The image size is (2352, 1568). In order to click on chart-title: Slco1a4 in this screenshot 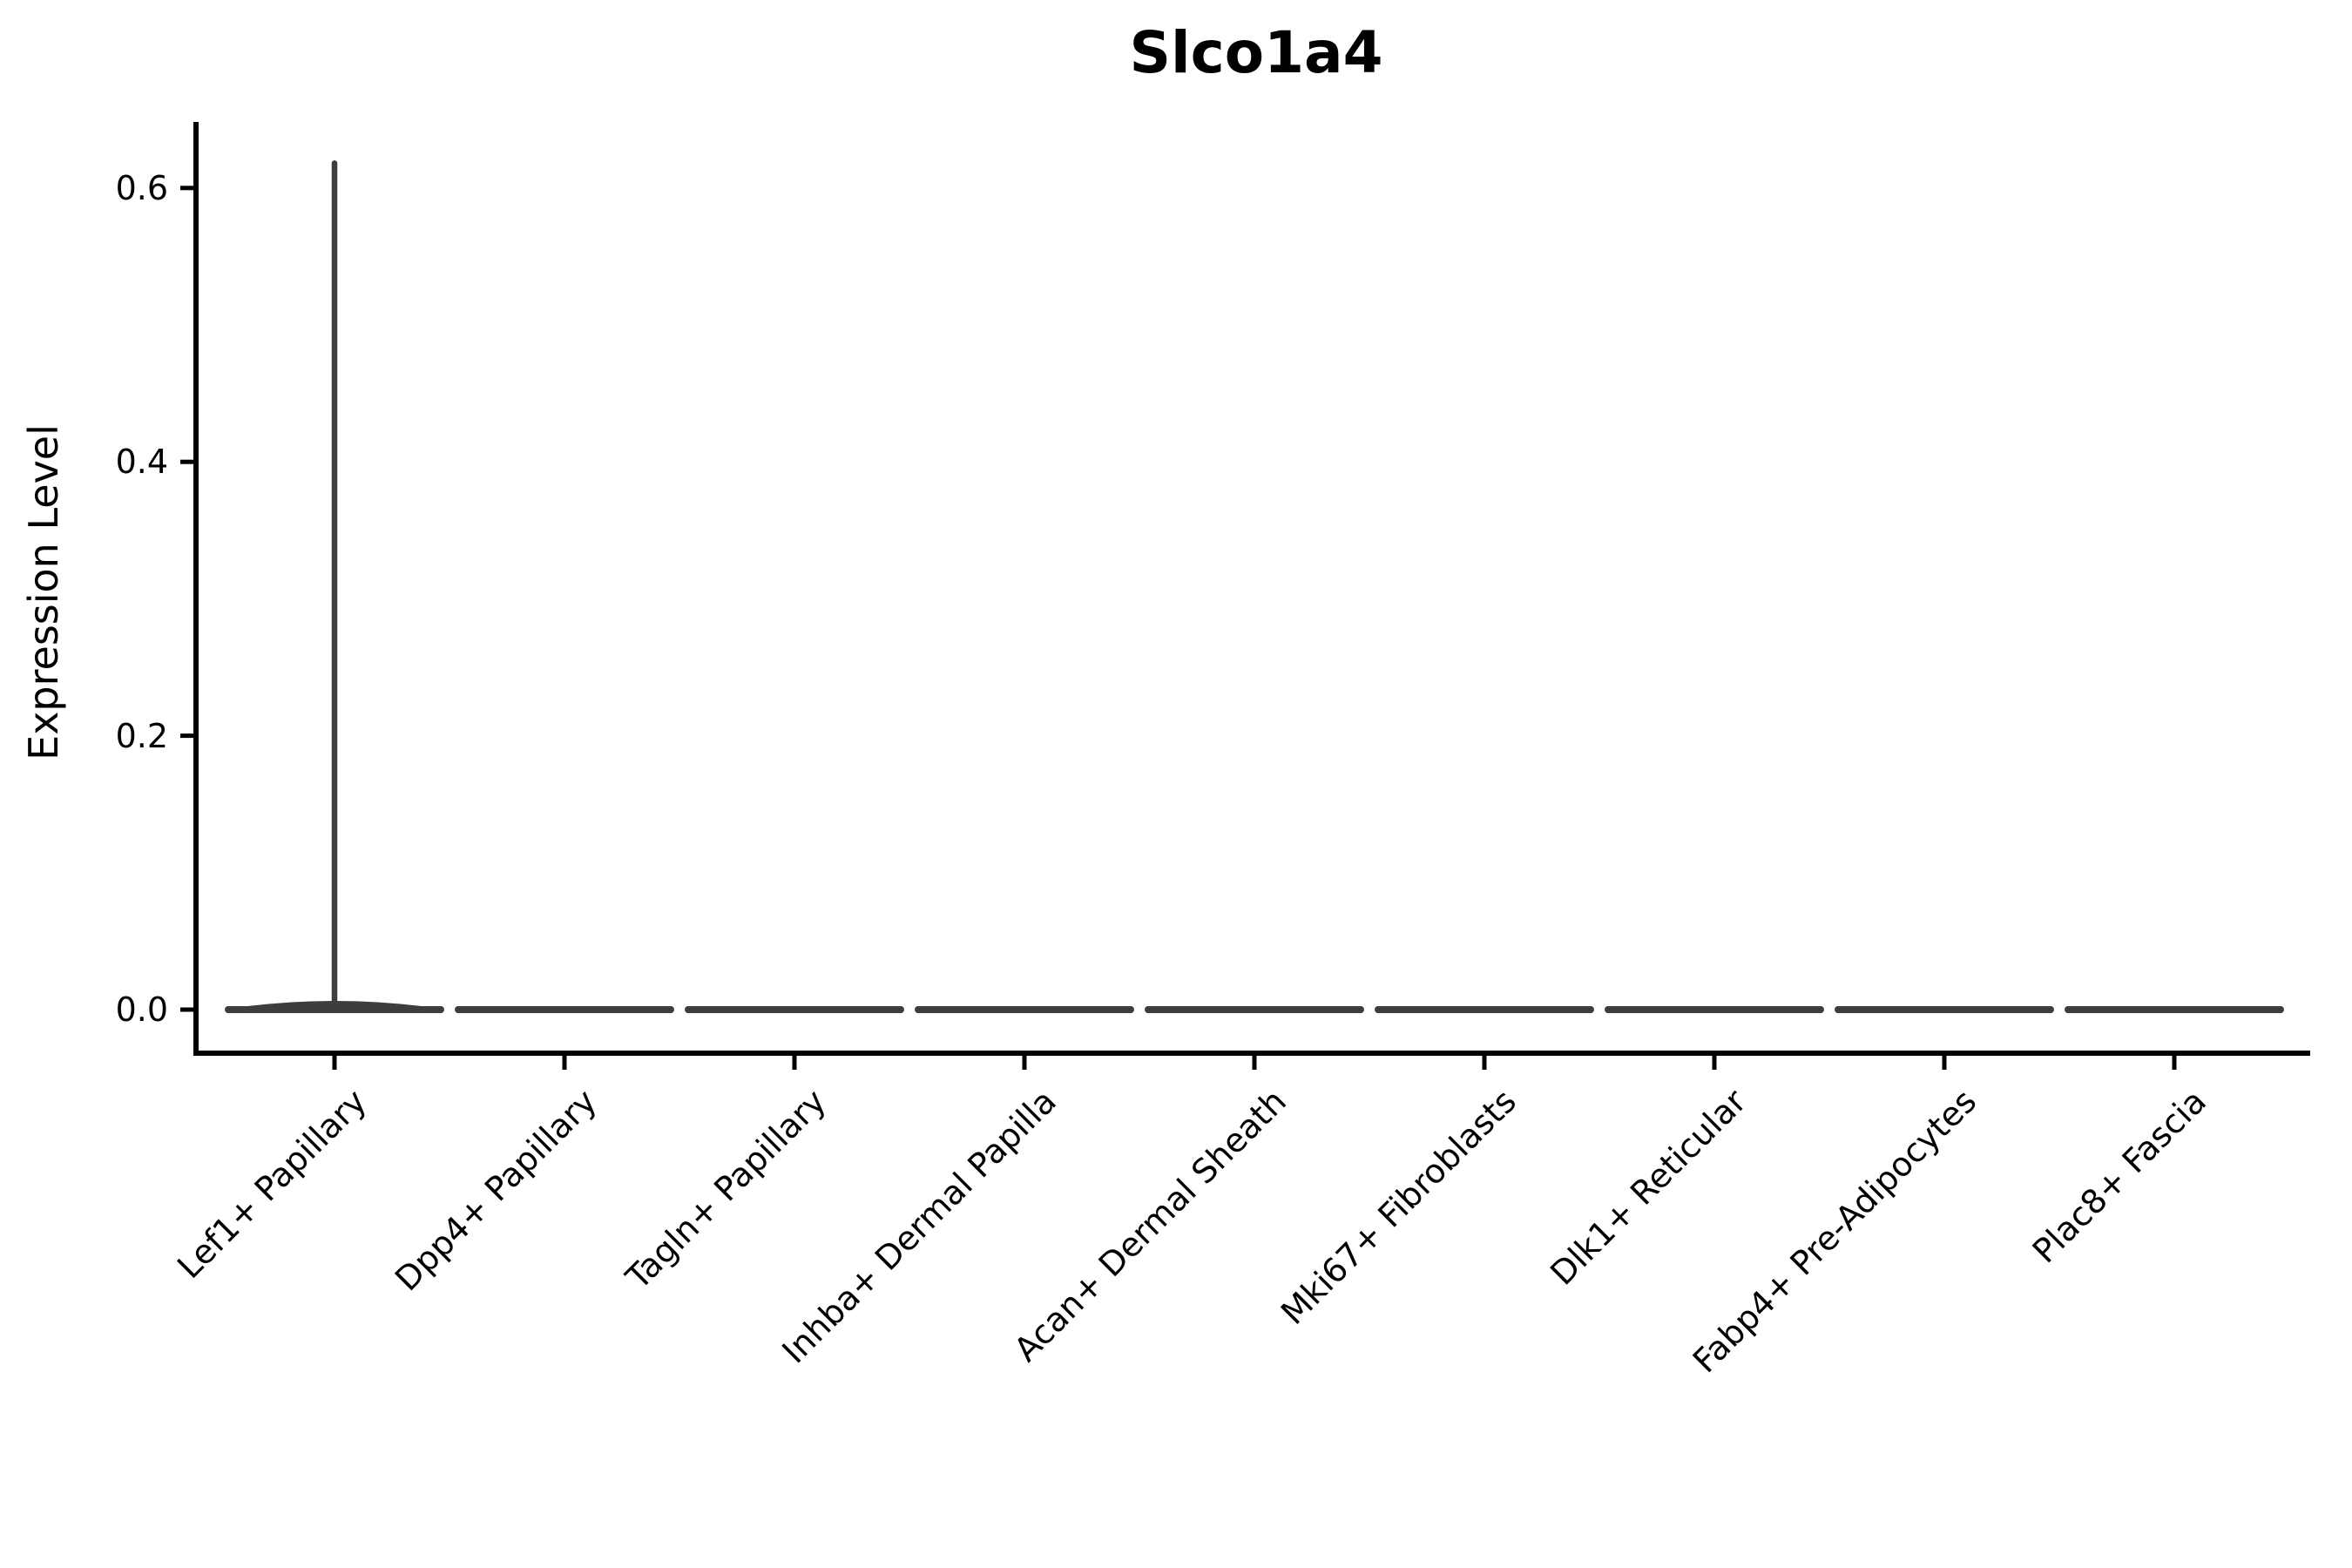, I will do `click(1256, 52)`.